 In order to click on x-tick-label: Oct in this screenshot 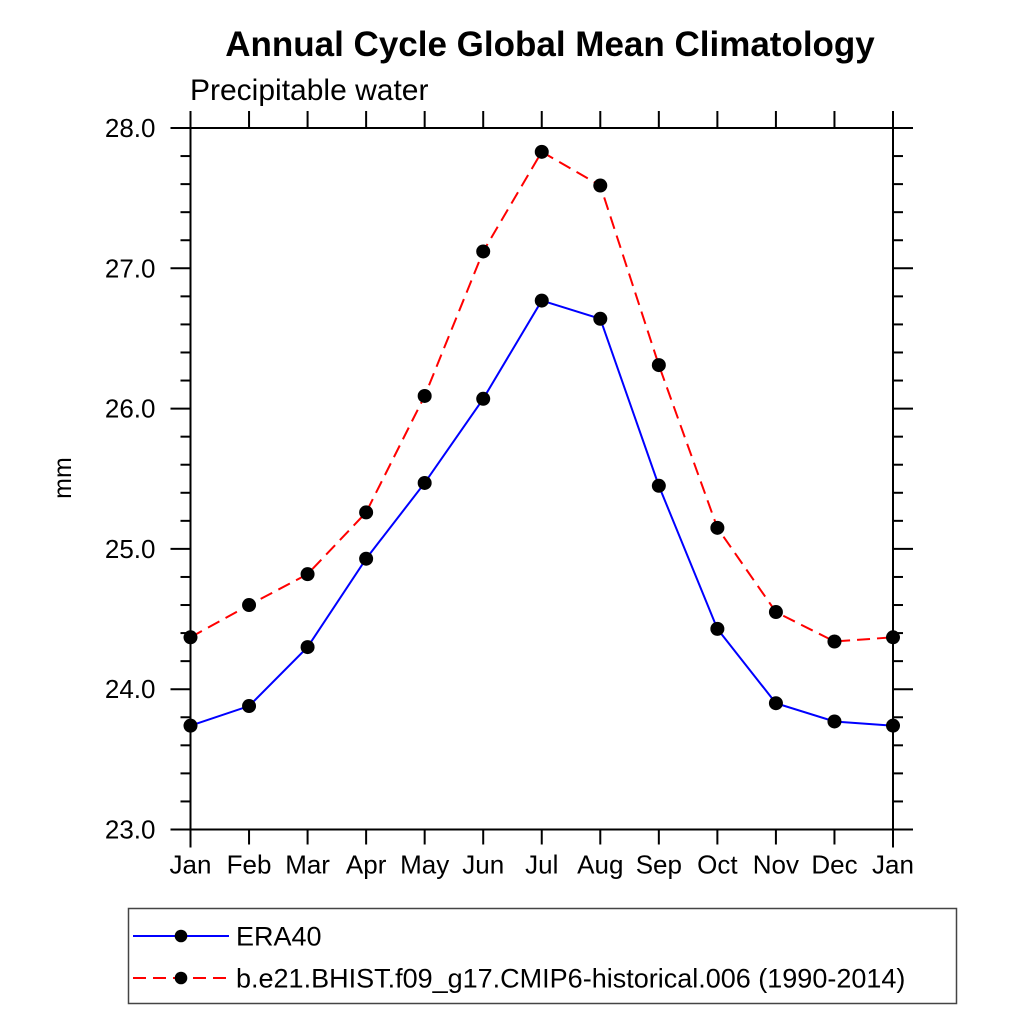, I will do `click(717, 865)`.